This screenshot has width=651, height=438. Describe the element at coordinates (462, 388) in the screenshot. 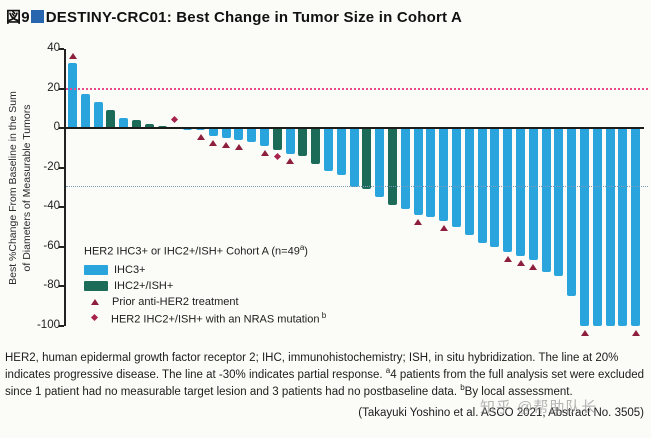

I see `footnote-sup-b: b` at that location.